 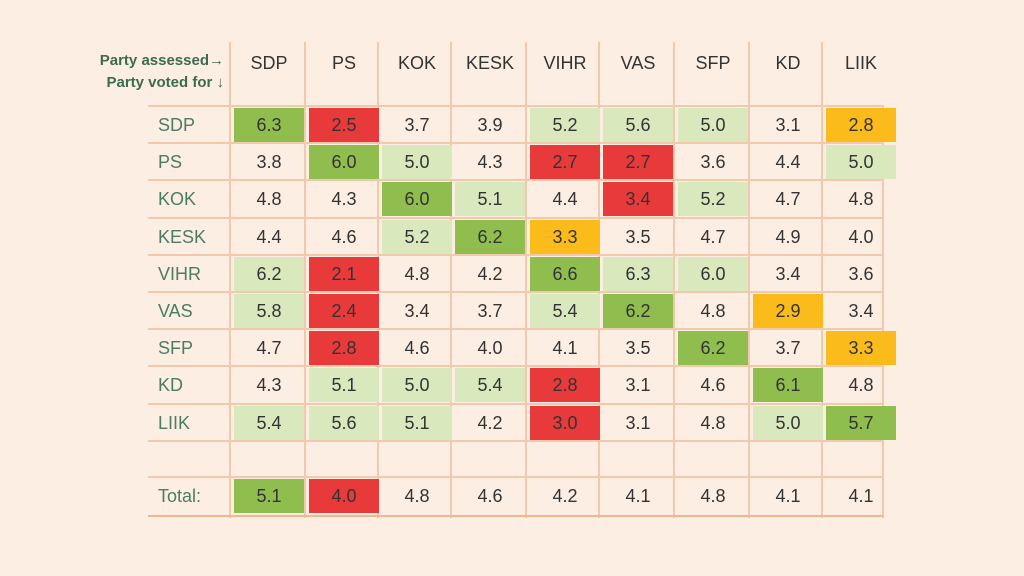 I want to click on column-header-ps: PS, so click(x=343, y=63).